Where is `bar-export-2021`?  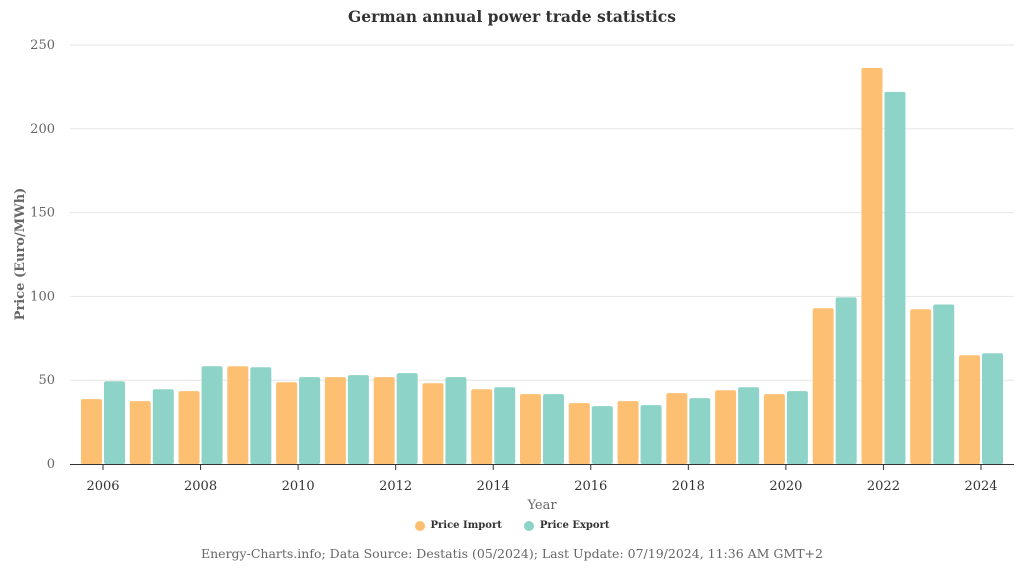 bar-export-2021 is located at coordinates (846, 380).